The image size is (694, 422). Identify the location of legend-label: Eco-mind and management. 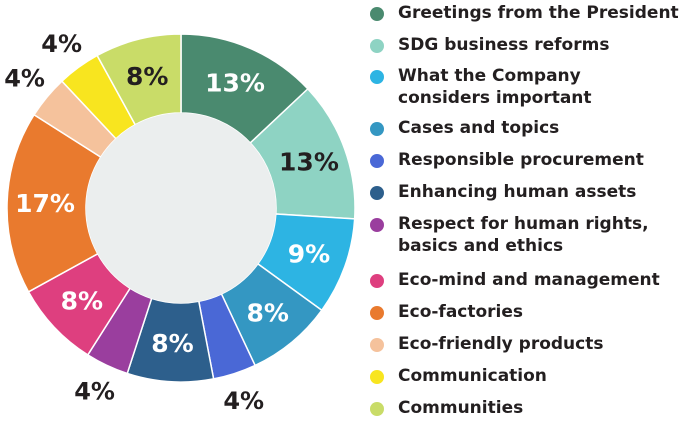
(529, 280).